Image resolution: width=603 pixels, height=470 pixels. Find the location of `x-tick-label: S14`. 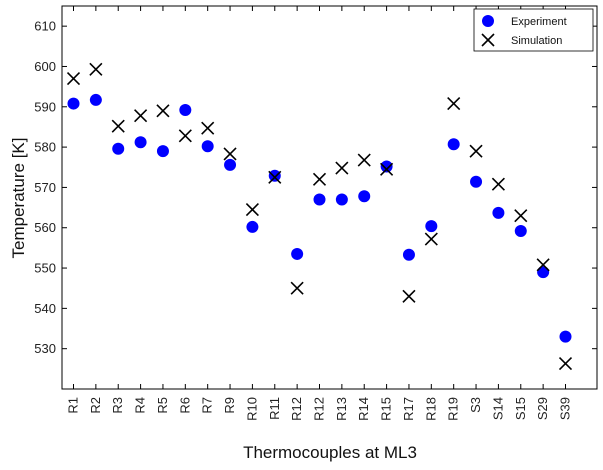

x-tick-label: S14 is located at coordinates (497, 408).